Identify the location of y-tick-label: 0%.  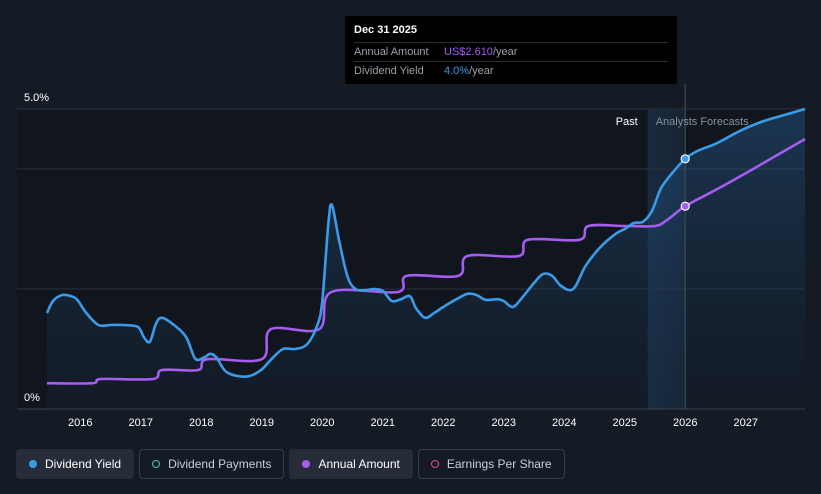
(32, 398).